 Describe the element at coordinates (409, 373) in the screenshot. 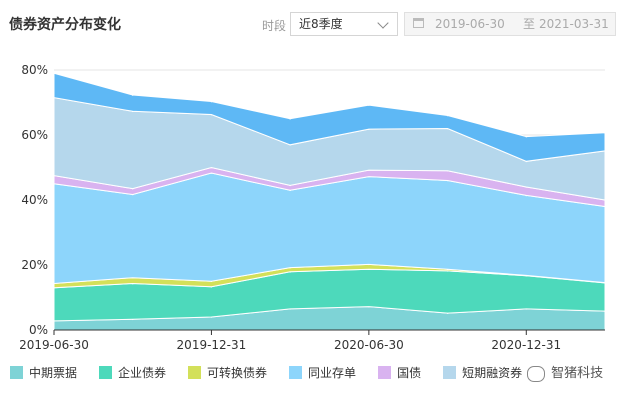

I see `legend-label: 国债` at that location.